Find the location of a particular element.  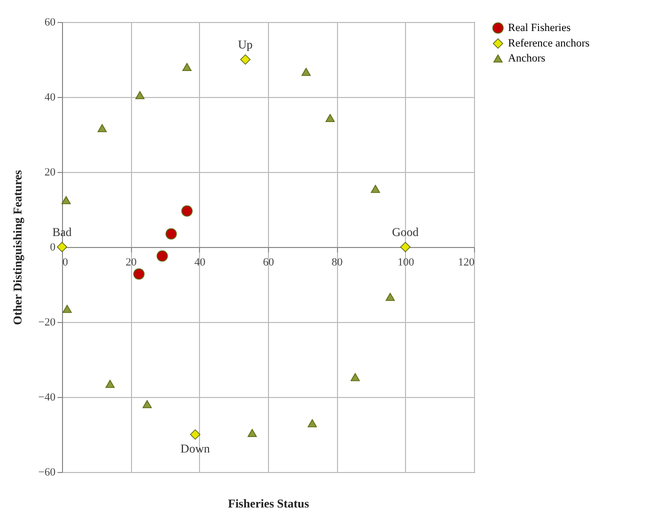

y-tick-label: 40 is located at coordinates (50, 98).